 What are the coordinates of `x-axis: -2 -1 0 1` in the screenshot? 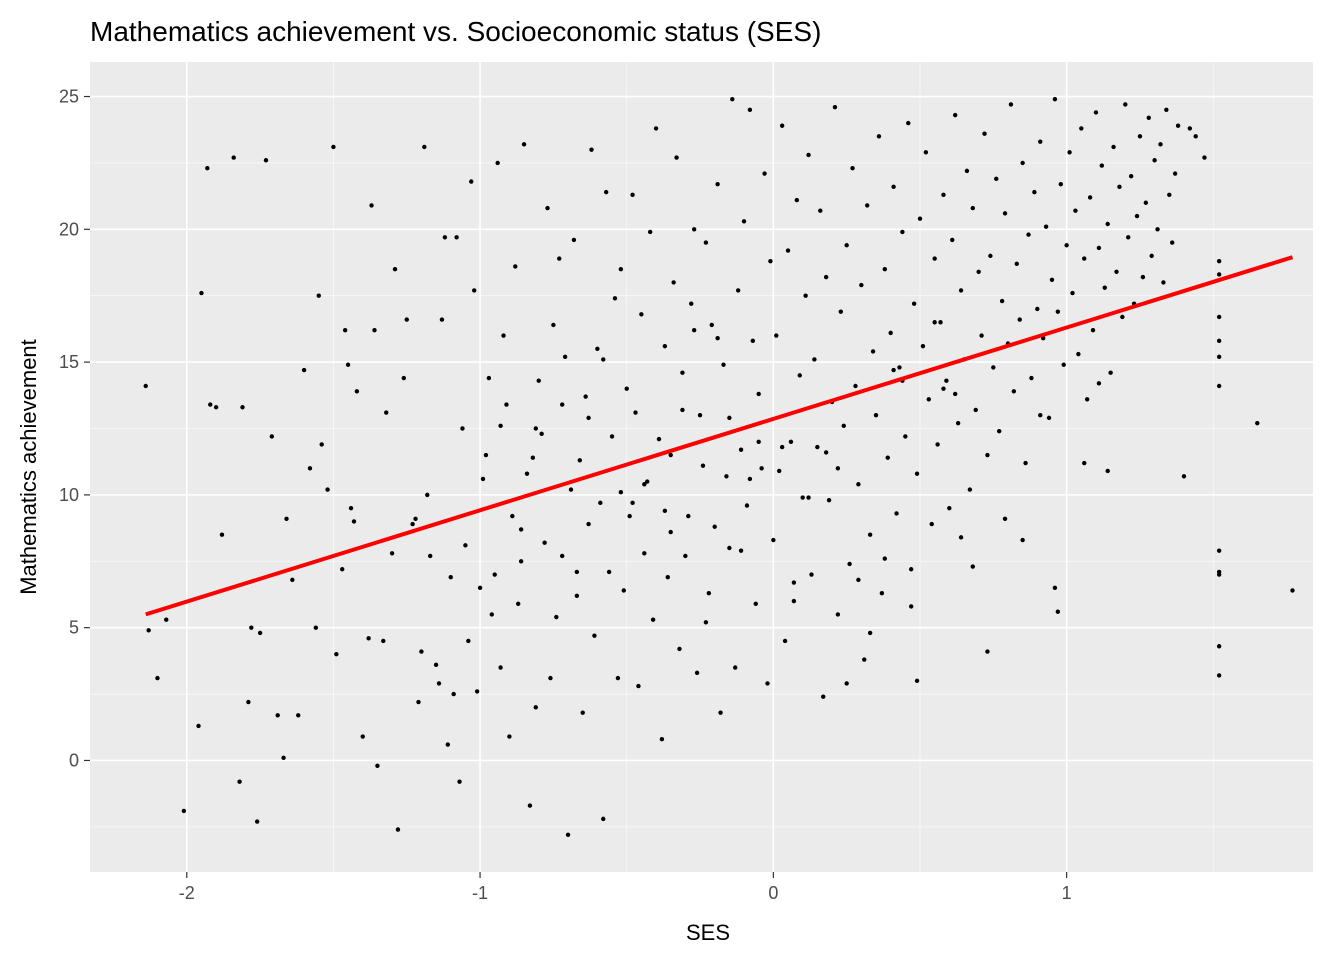 It's located at (625, 887).